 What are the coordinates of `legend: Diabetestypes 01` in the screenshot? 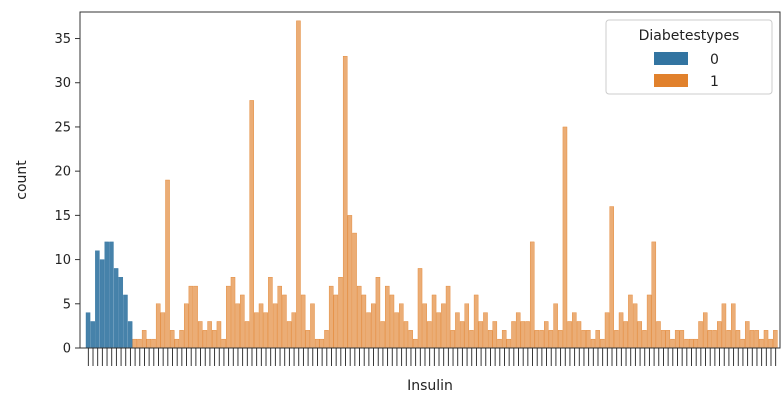 It's located at (689, 57).